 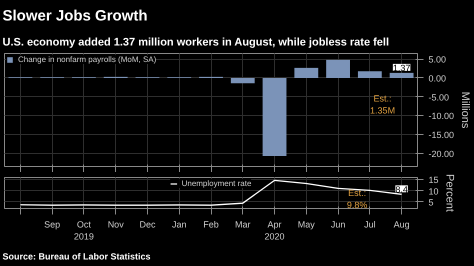 What do you see at coordinates (402, 225) in the screenshot?
I see `x-tick-label: Aug` at bounding box center [402, 225].